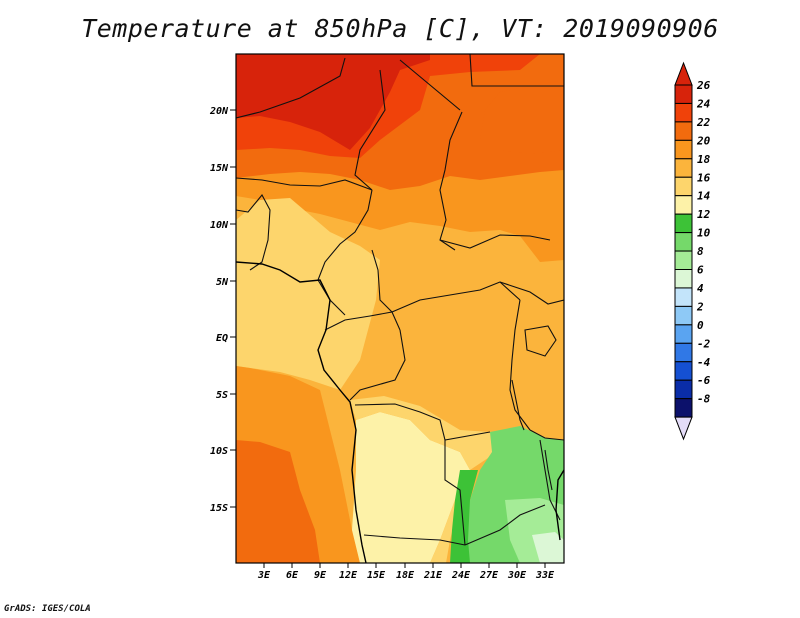 This screenshot has width=800, height=618. I want to click on colorbar-label: 26, so click(703, 85).